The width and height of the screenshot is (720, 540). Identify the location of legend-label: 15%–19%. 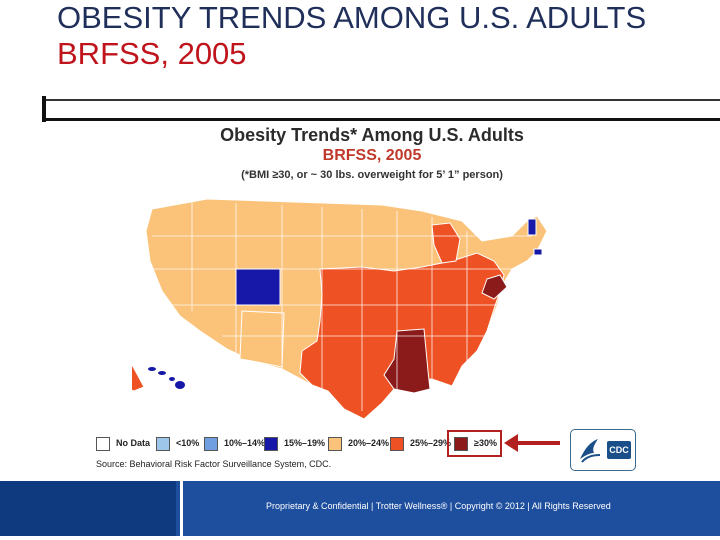
(305, 443).